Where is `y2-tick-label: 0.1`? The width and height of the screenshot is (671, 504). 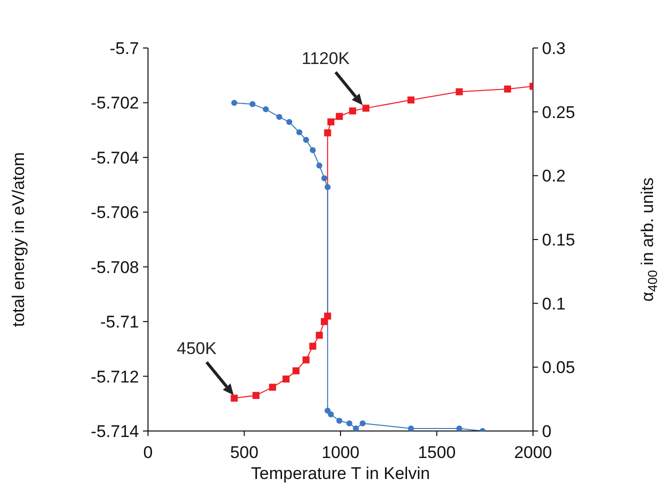
y2-tick-label: 0.1 is located at coordinates (554, 304).